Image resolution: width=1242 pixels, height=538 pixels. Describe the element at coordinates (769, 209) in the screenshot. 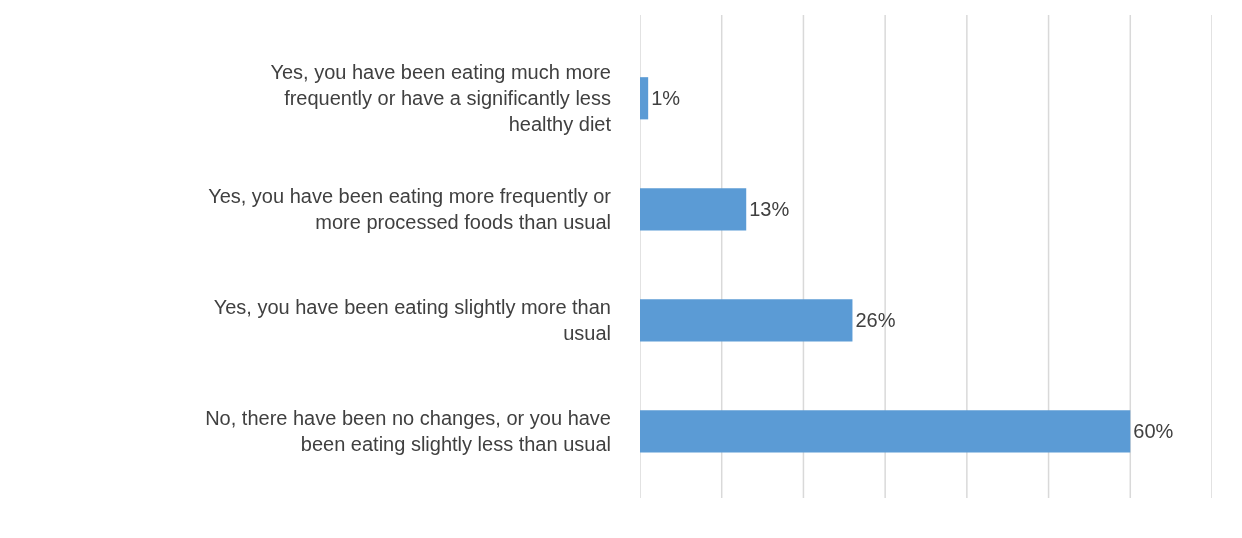

I see `data-label: 13%` at that location.